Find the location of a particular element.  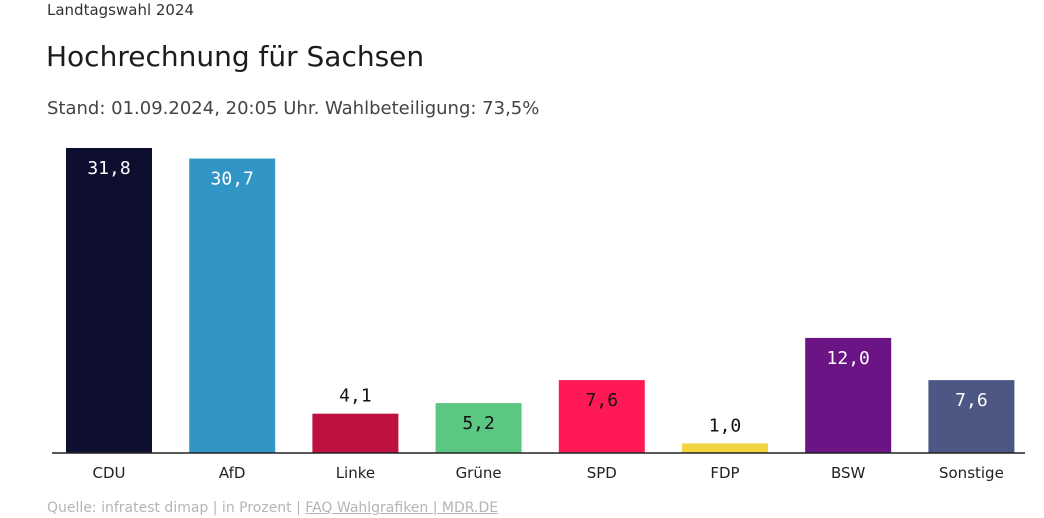

value-label-afd: 30,7 is located at coordinates (232, 179).